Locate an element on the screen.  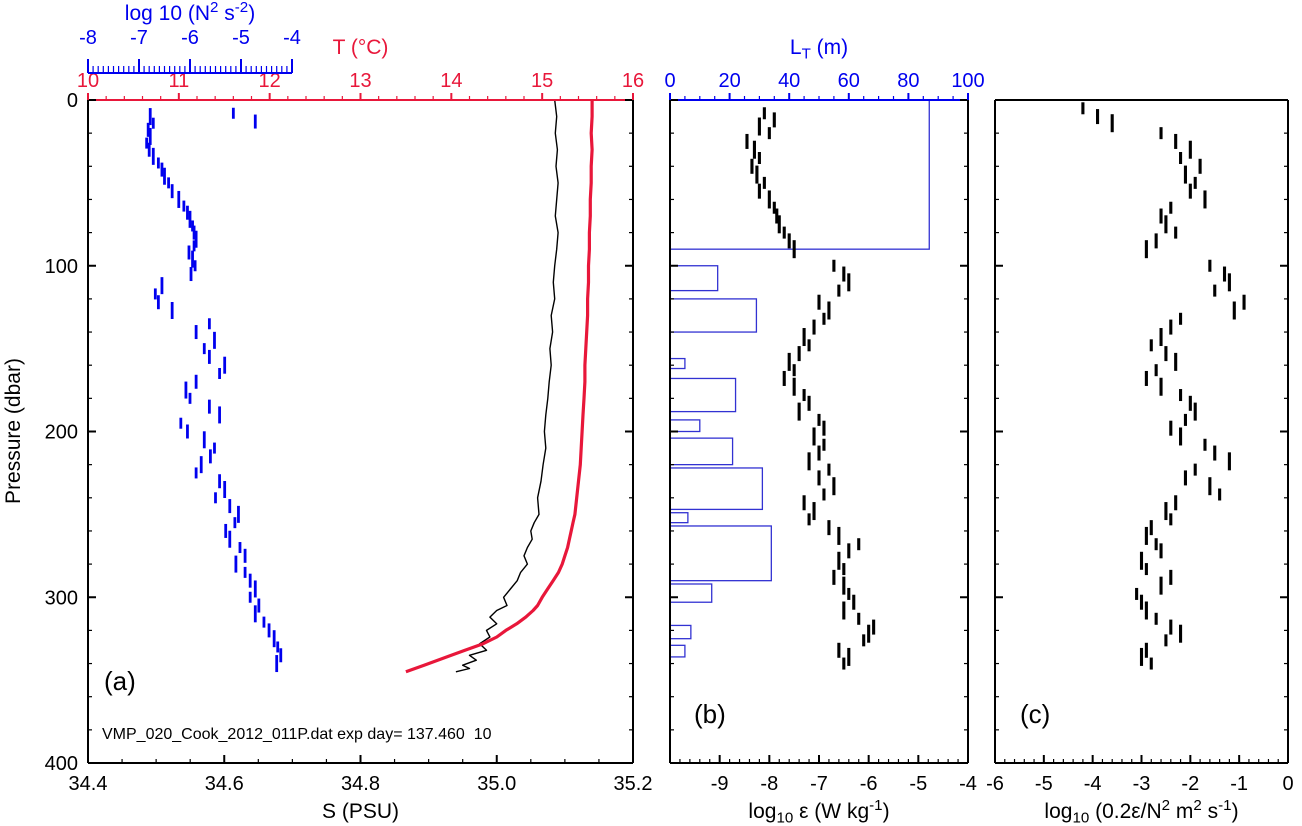
svg-text: 34.6 is located at coordinates (224, 784).